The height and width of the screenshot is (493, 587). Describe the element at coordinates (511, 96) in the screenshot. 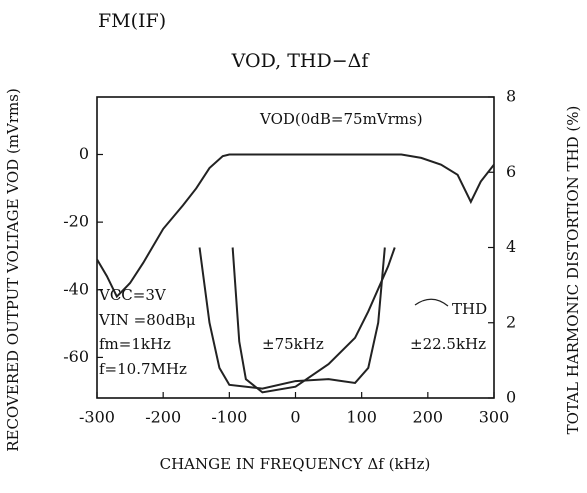

I see `y2-tick-label: 8` at that location.